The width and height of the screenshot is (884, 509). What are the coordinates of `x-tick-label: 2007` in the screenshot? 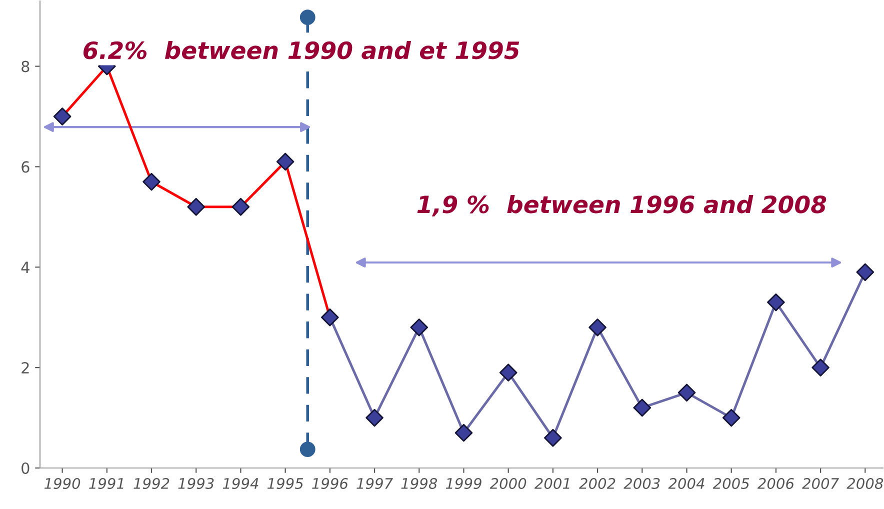 It's located at (820, 484).